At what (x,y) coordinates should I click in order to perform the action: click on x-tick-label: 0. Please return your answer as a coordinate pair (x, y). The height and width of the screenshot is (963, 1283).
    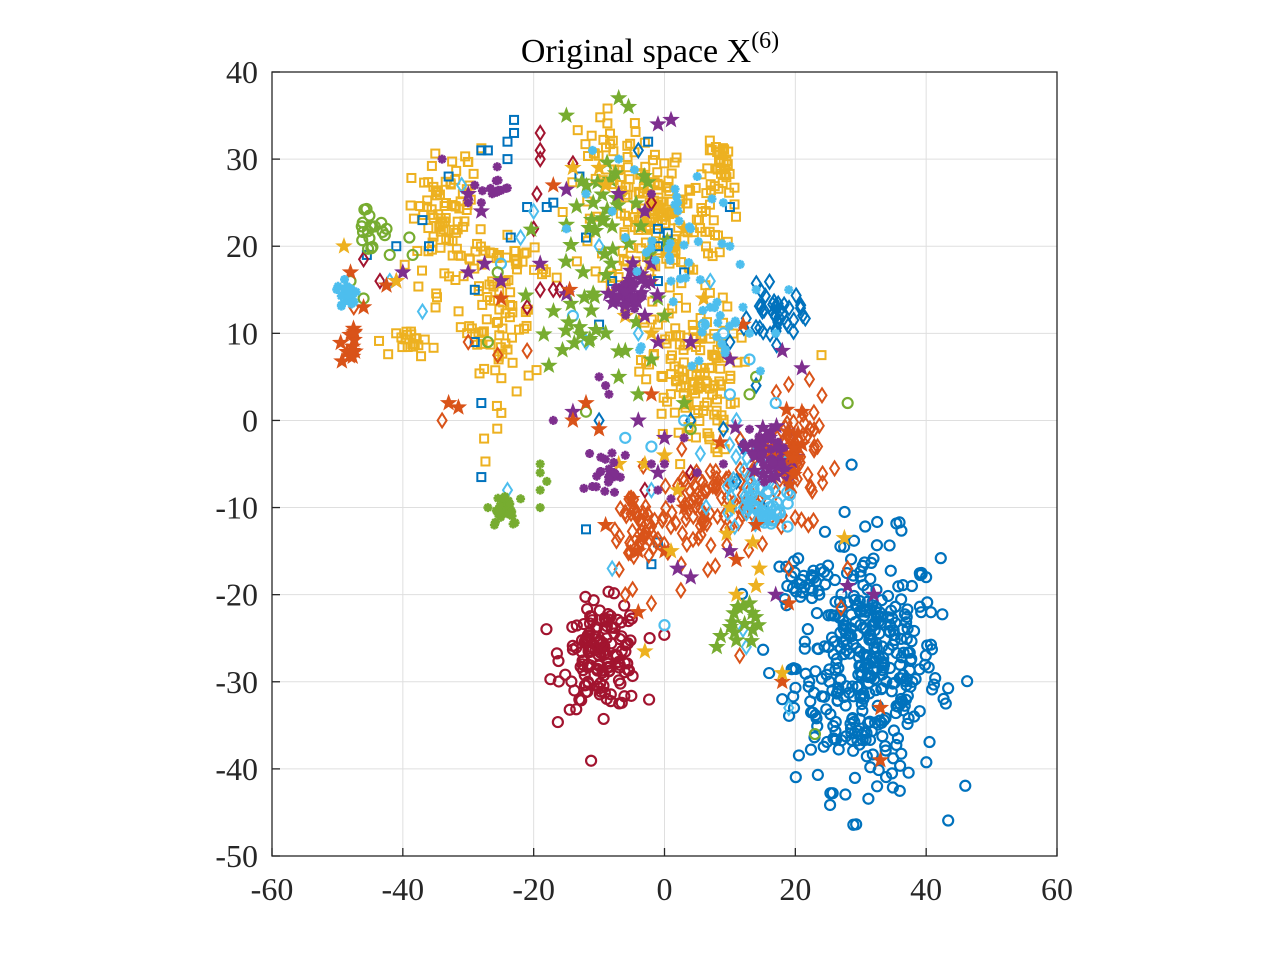
    Looking at the image, I should click on (665, 889).